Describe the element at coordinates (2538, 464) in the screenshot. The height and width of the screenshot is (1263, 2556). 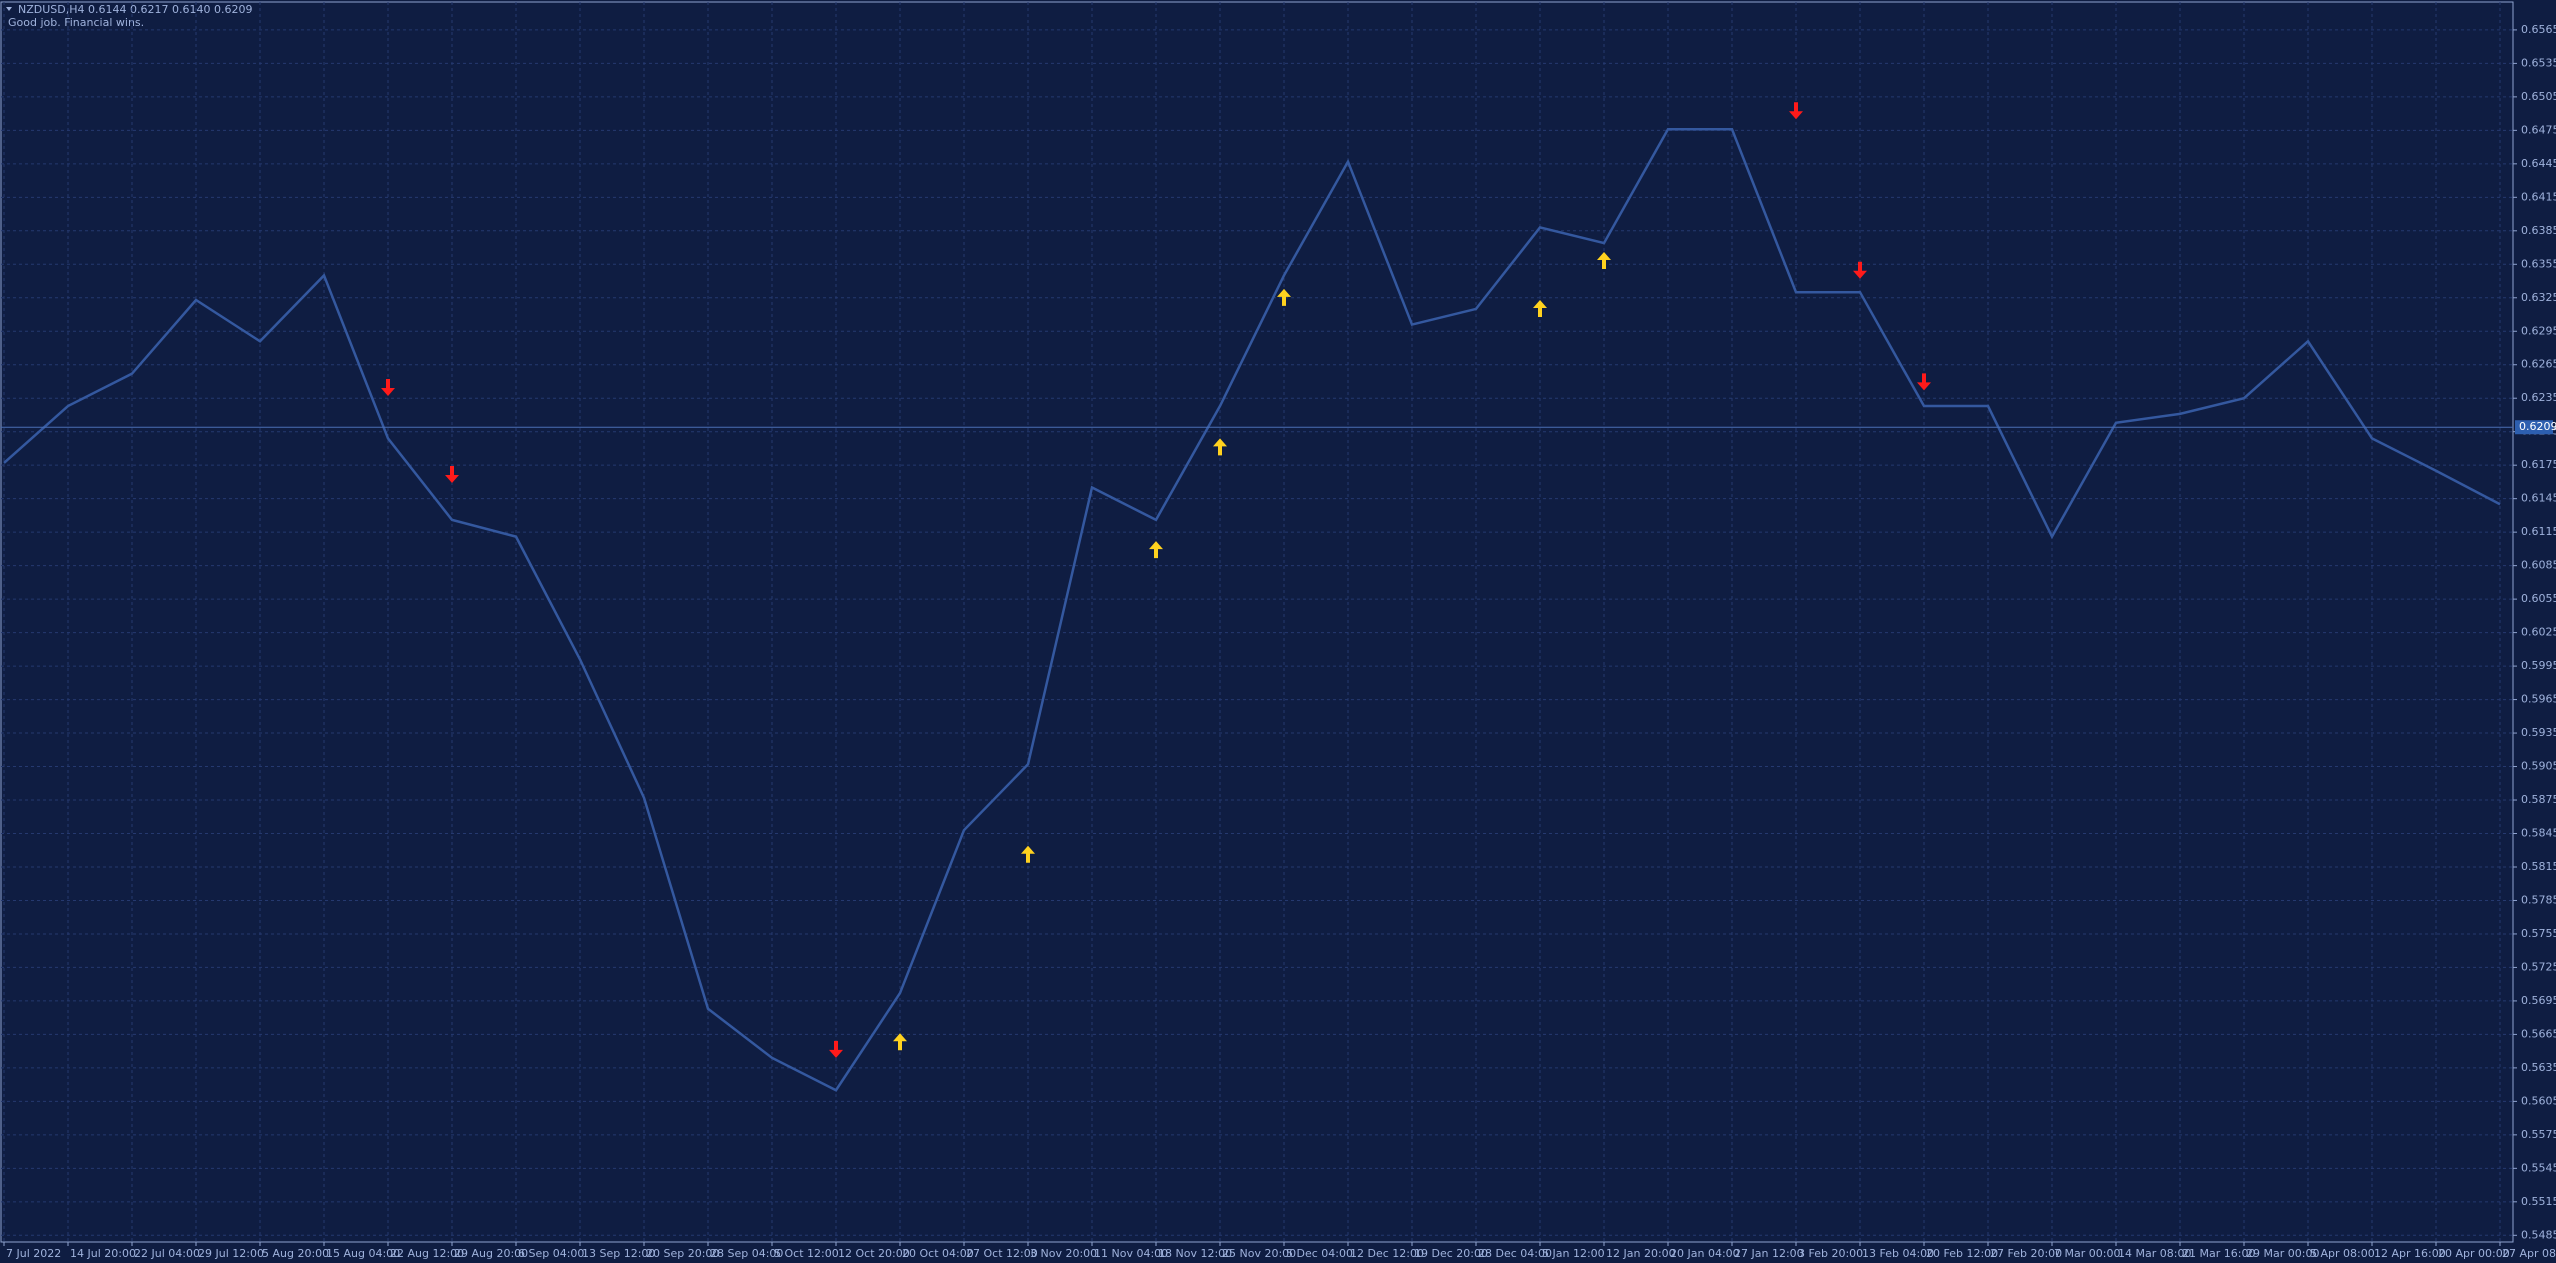
I see `y-tick-label: 0.6175` at that location.